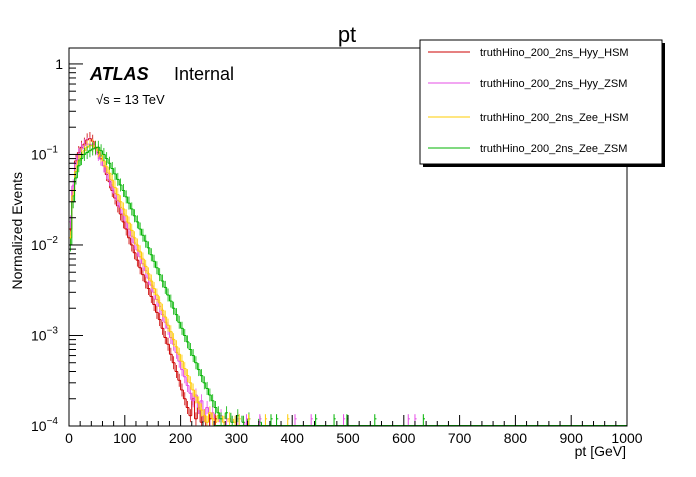 This screenshot has height=477, width=696. What do you see at coordinates (237, 438) in the screenshot?
I see `x-tick-label: 300` at bounding box center [237, 438].